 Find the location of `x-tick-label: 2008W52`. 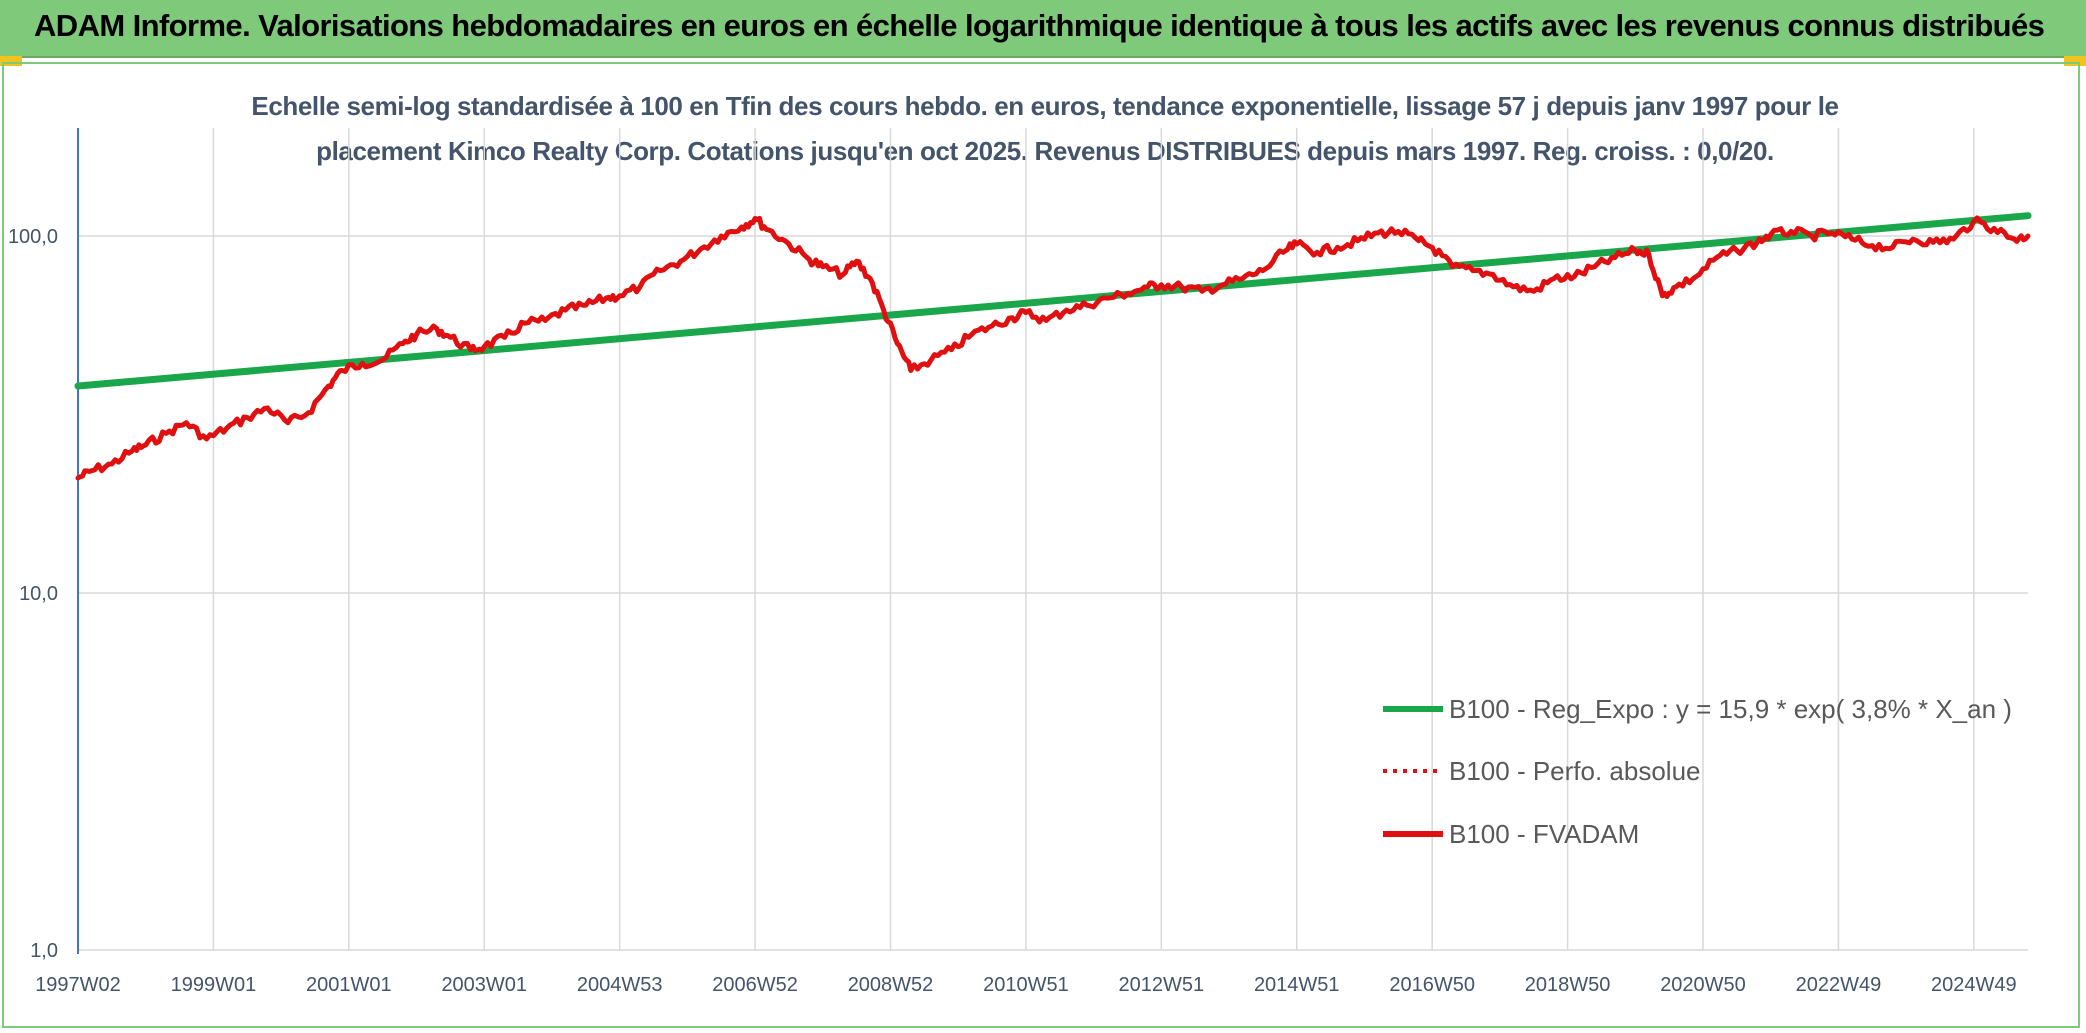

x-tick-label: 2008W52 is located at coordinates (891, 985).